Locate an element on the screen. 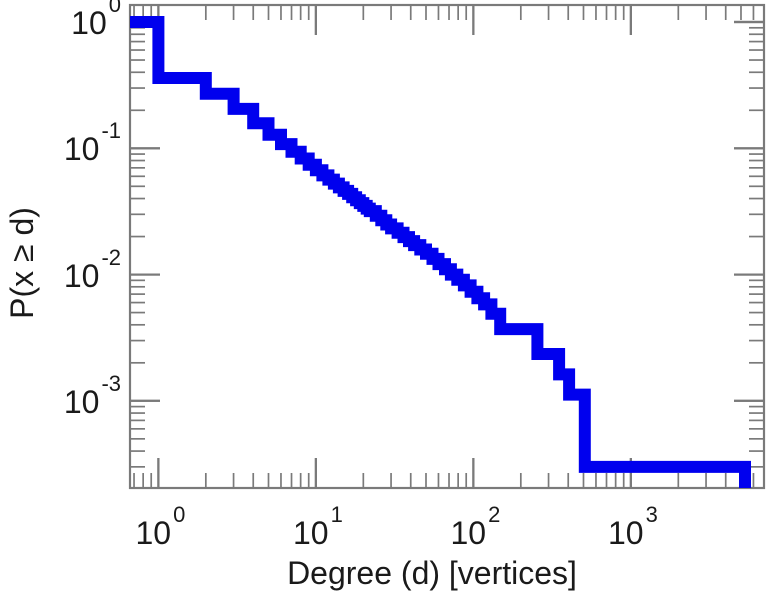  y-tick-label: 10 -3 is located at coordinates (92, 395).